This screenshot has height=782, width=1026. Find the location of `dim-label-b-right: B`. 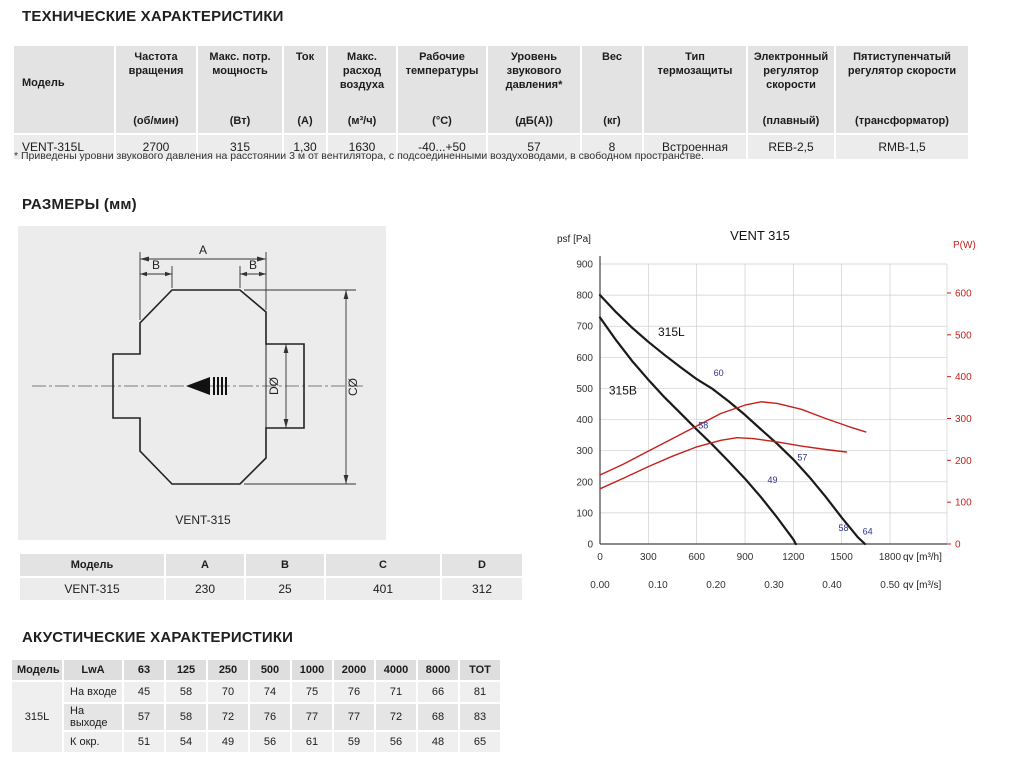

dim-label-b-right: B is located at coordinates (253, 265).